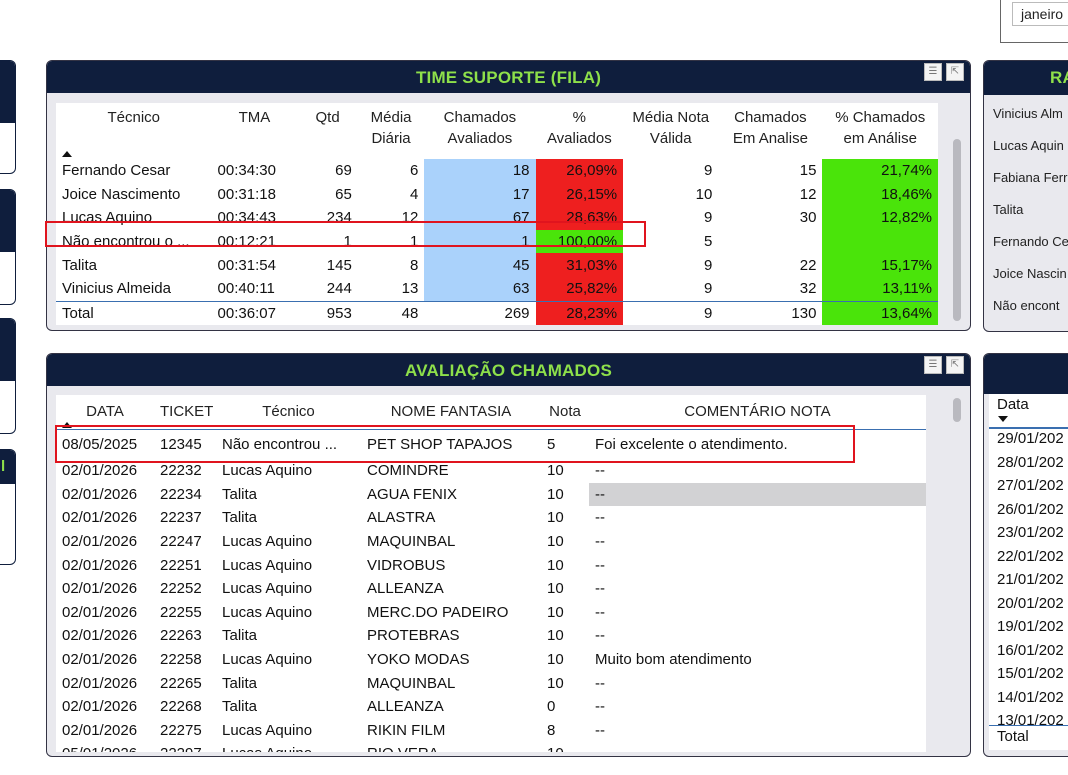 The image size is (1068, 775). I want to click on date-item: 22/01/202, so click(1030, 556).